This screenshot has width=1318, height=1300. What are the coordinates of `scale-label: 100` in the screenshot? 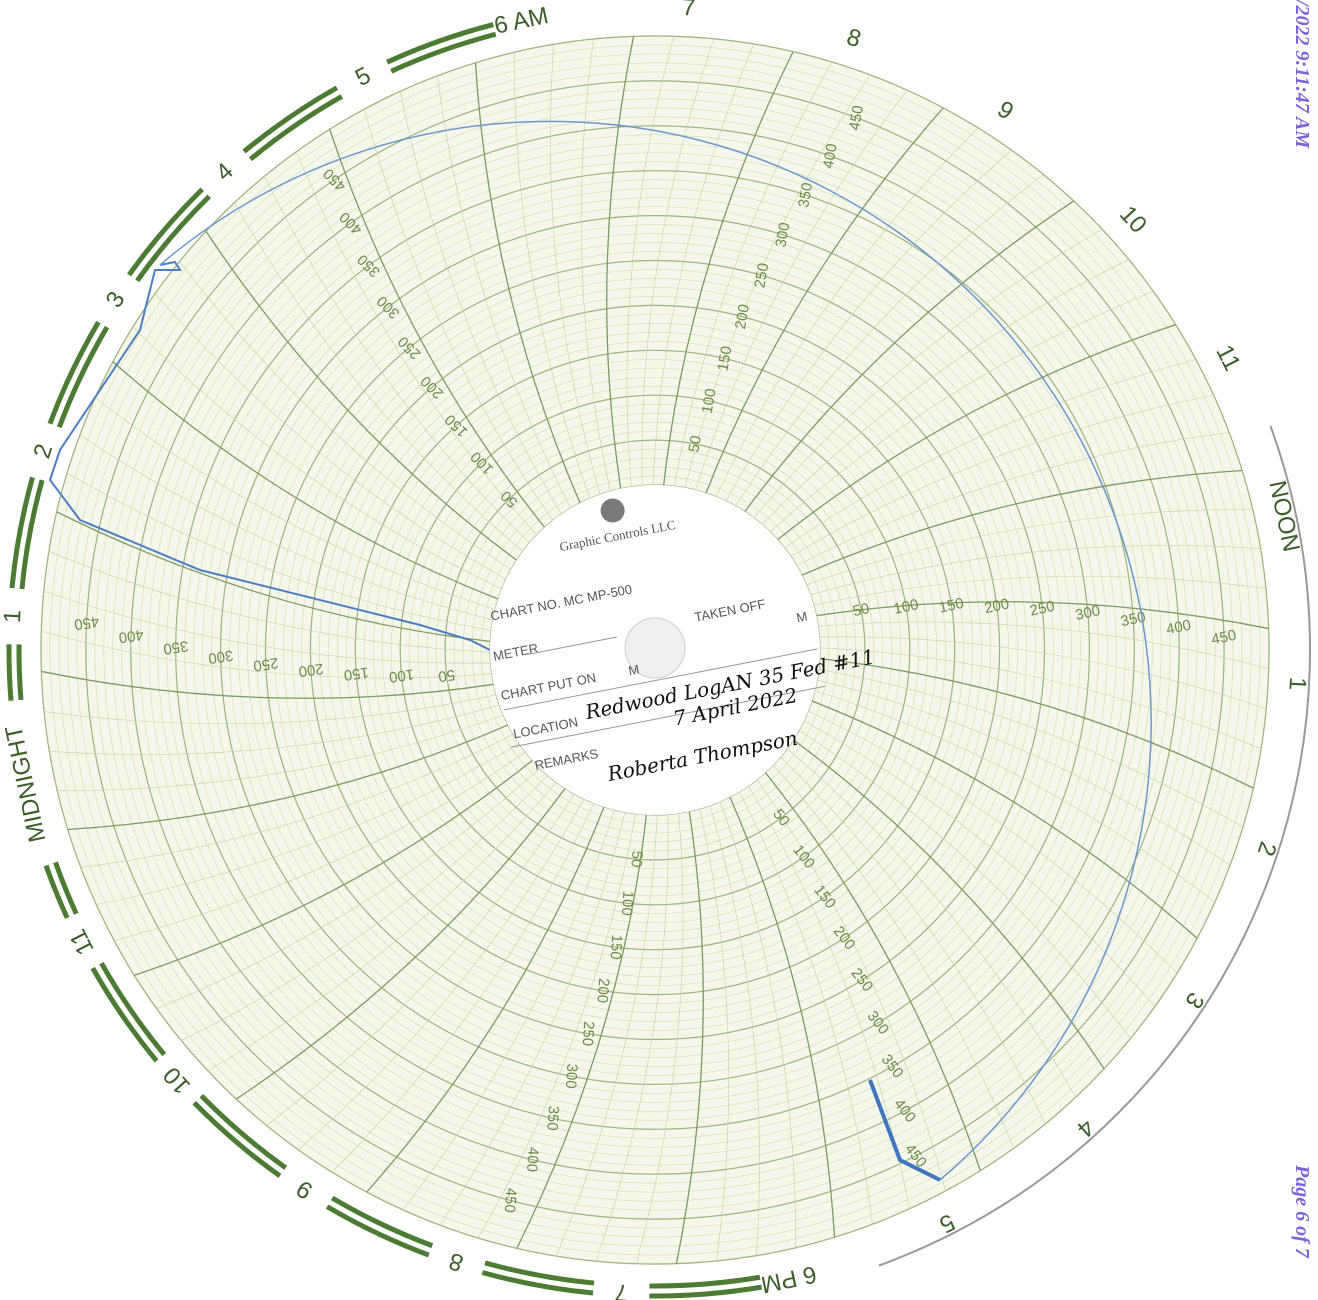 It's located at (401, 675).